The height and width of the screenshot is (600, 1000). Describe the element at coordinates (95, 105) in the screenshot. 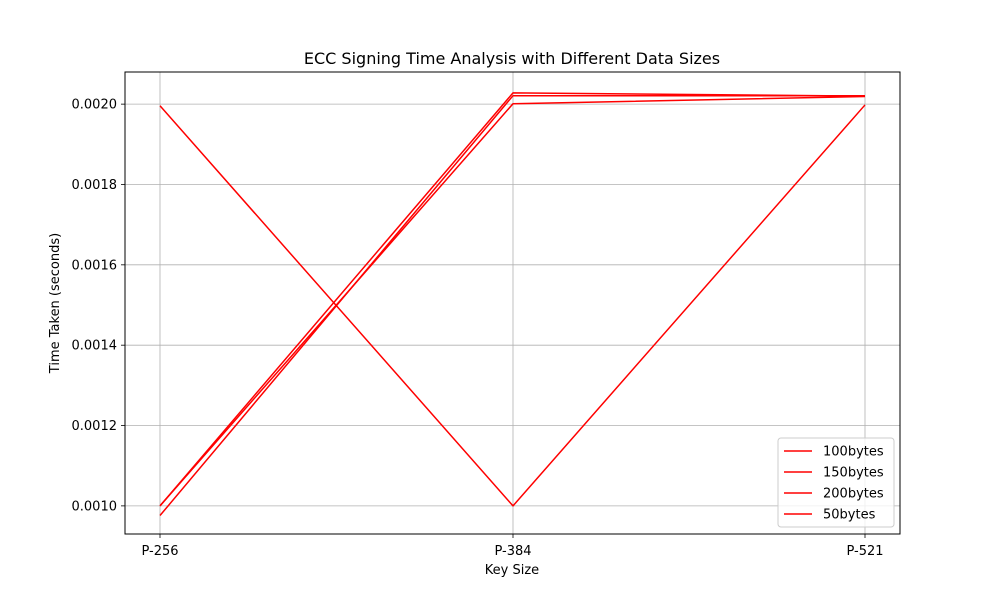

I see `y-tick-label: 0.0020` at that location.